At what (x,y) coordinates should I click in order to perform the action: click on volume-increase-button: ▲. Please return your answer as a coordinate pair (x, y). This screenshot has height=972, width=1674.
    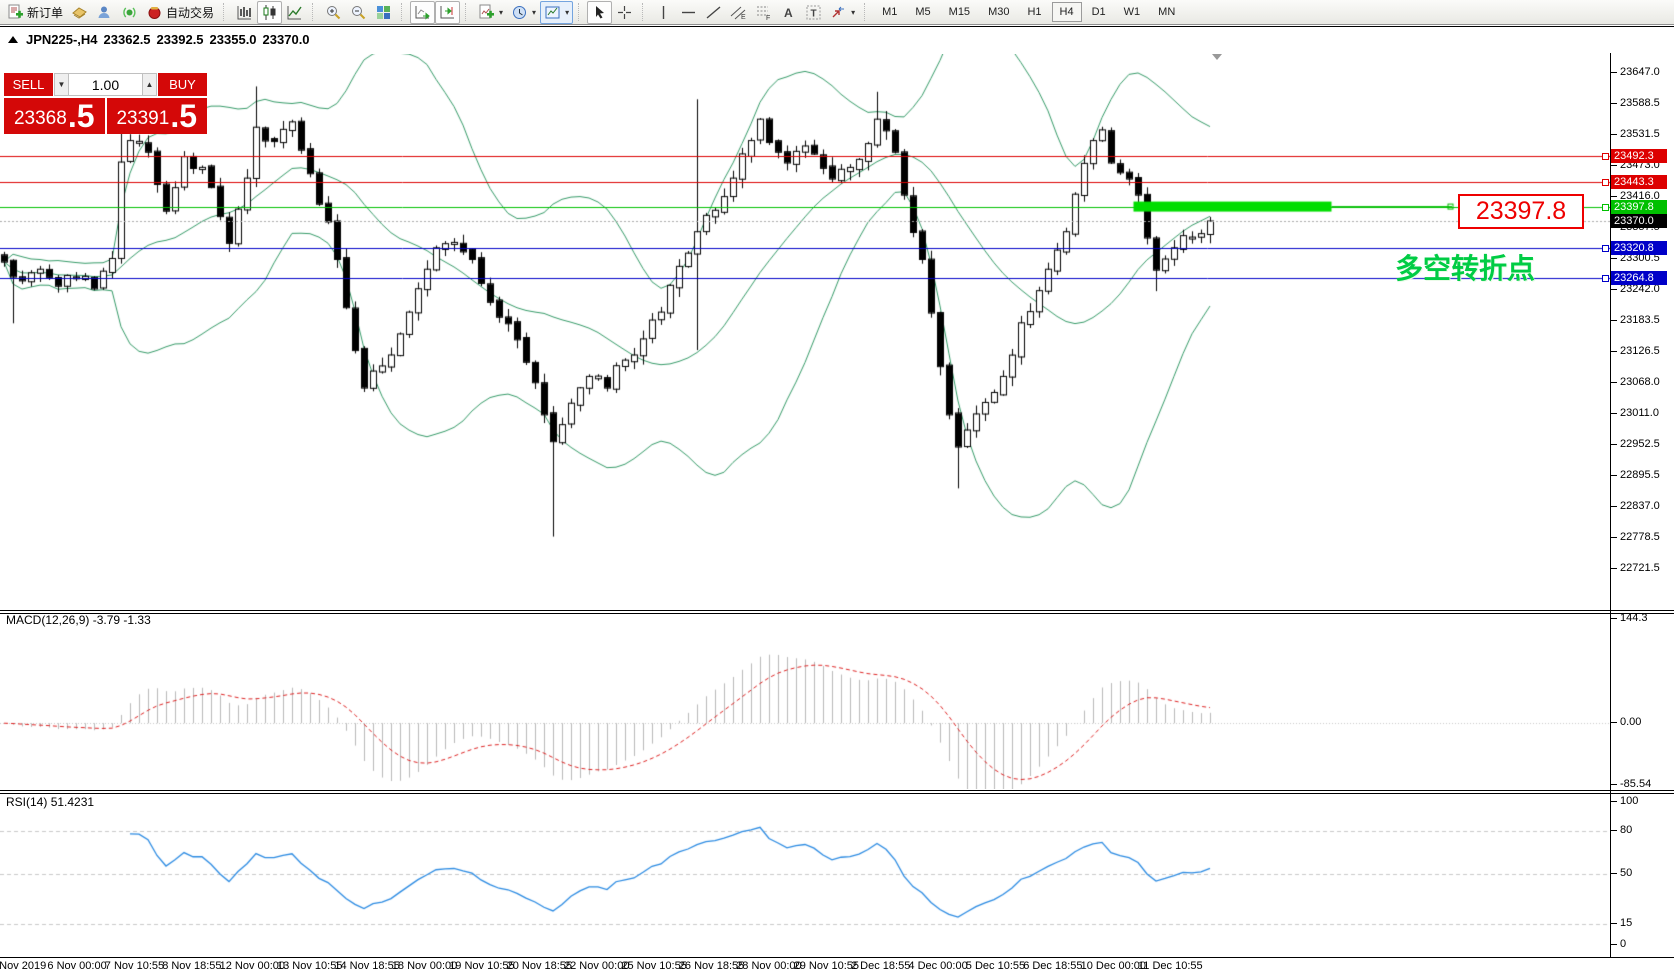
    Looking at the image, I should click on (149, 84).